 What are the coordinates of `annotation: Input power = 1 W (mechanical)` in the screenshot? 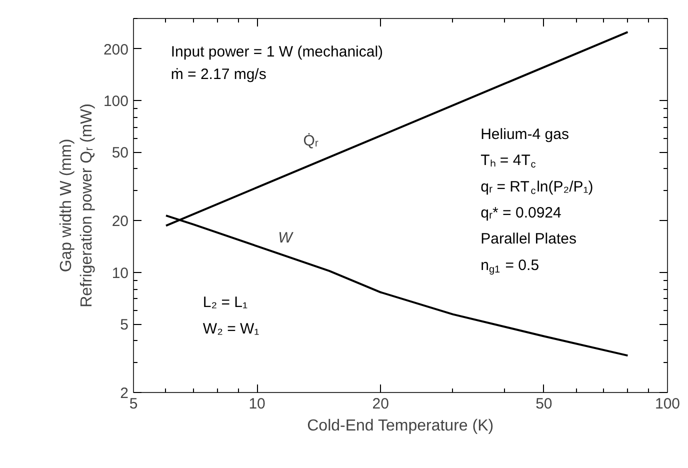 It's located at (277, 52).